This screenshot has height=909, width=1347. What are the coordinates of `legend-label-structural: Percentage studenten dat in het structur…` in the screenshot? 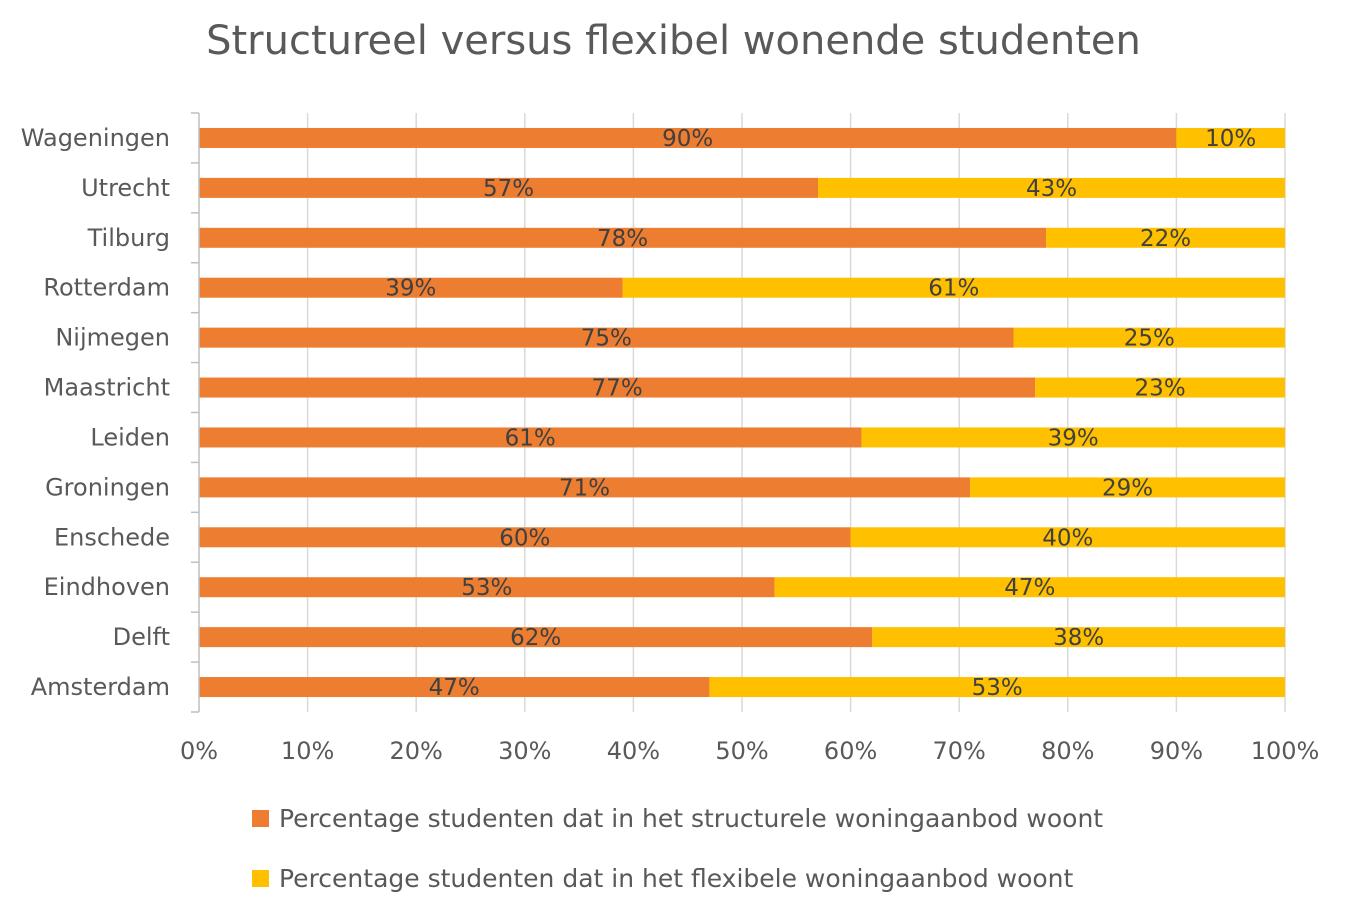 It's located at (691, 818).